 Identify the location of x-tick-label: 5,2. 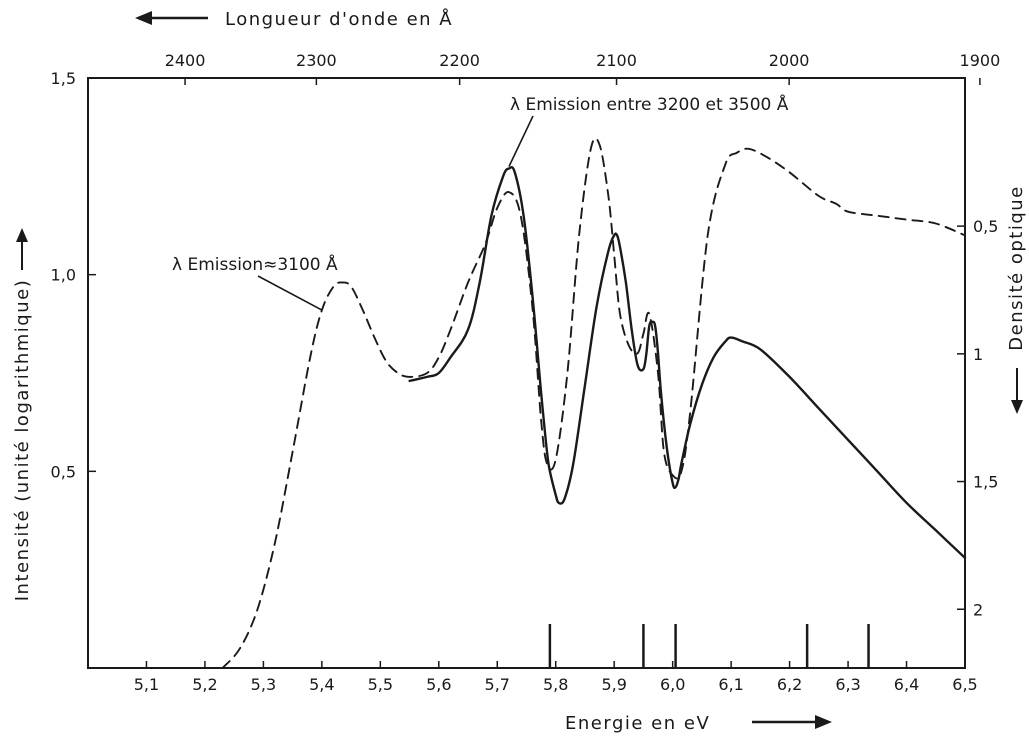
(204, 684).